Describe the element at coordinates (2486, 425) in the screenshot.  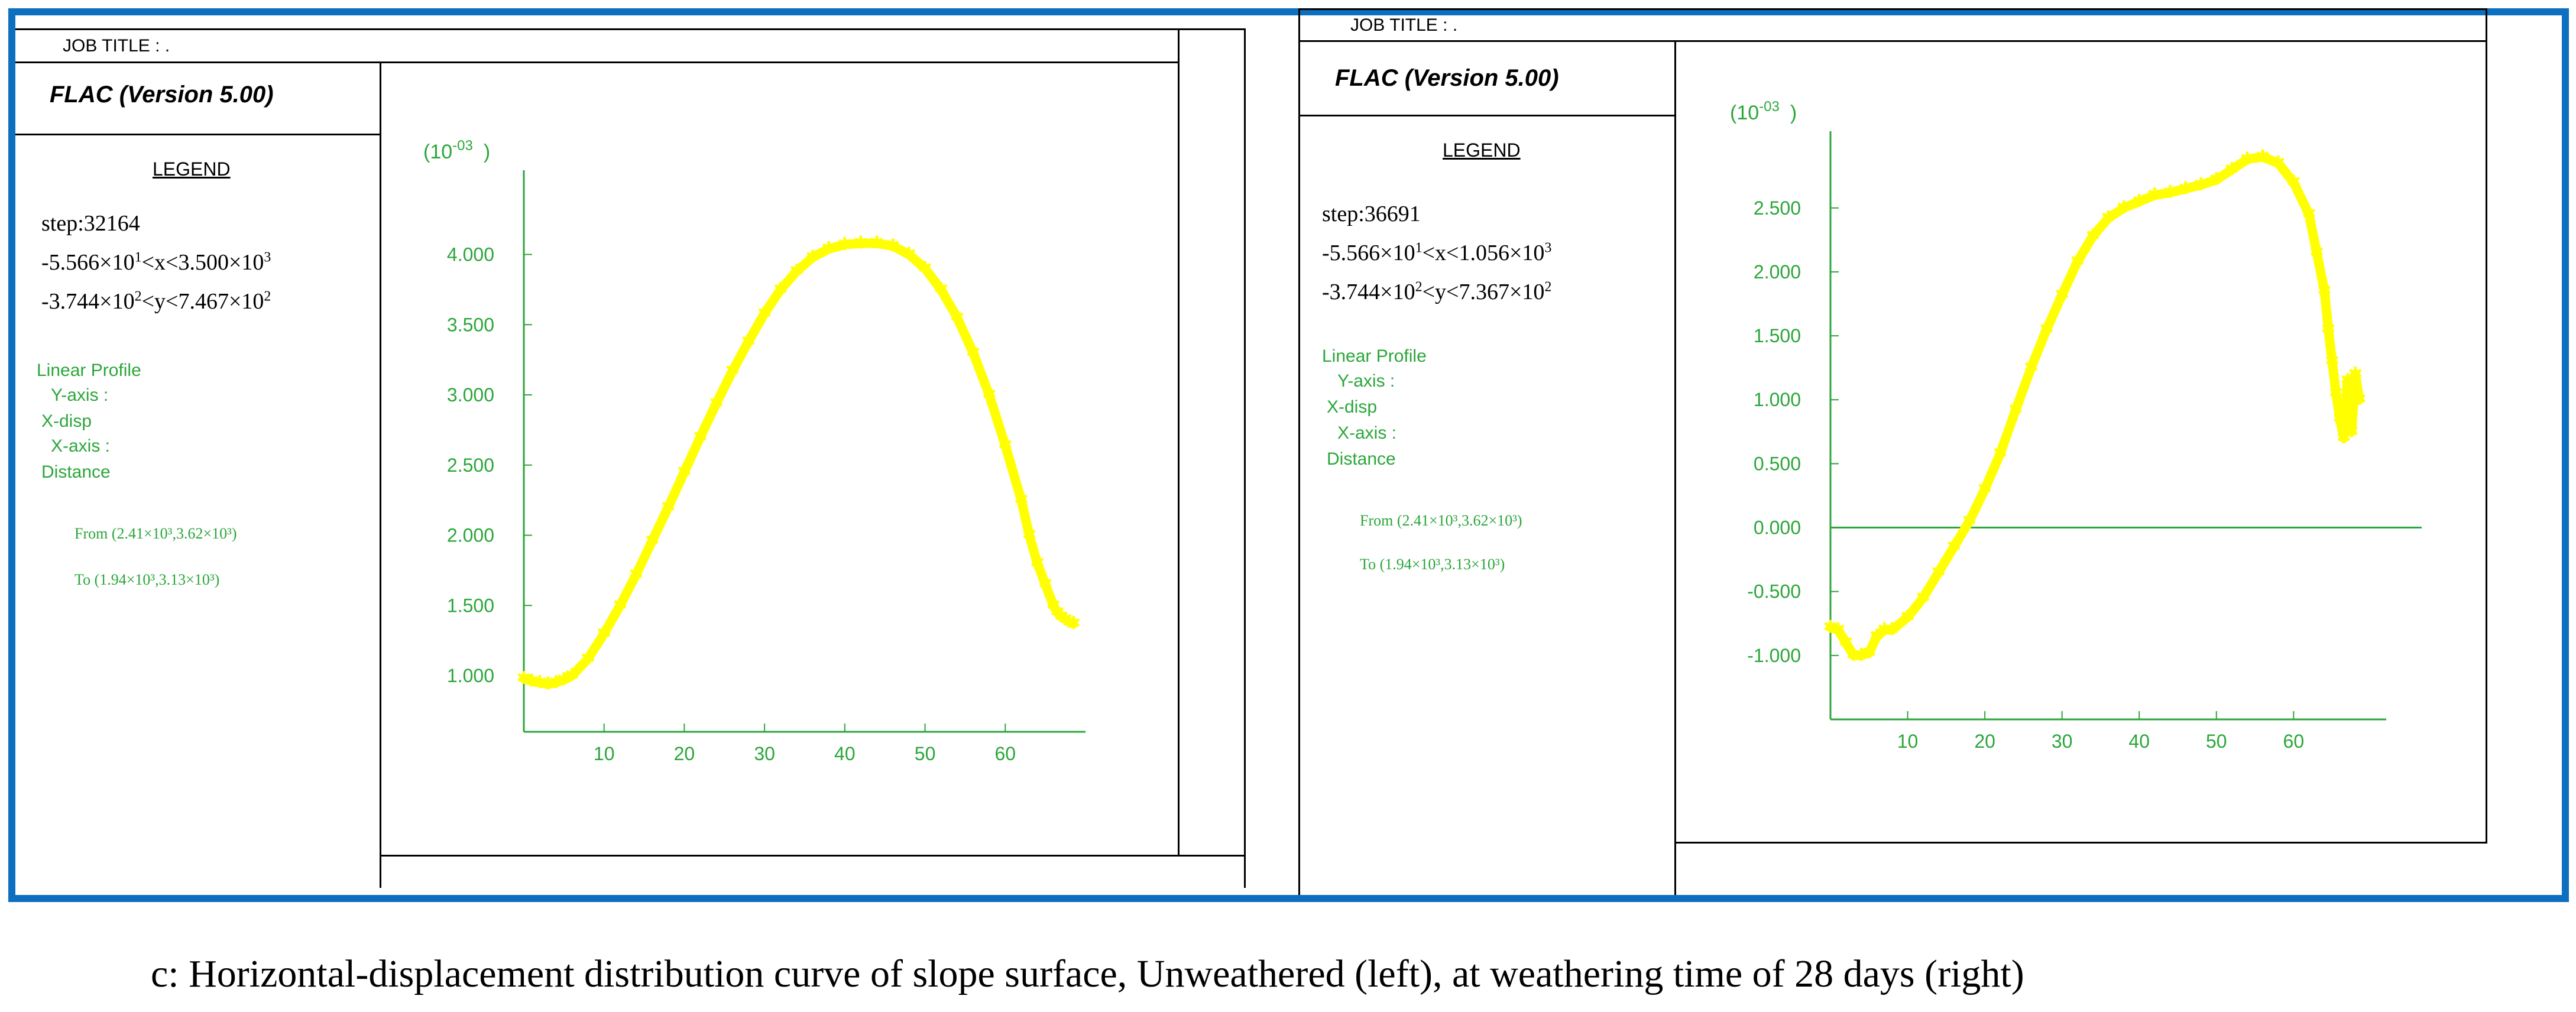
I see `title-bar-right` at that location.